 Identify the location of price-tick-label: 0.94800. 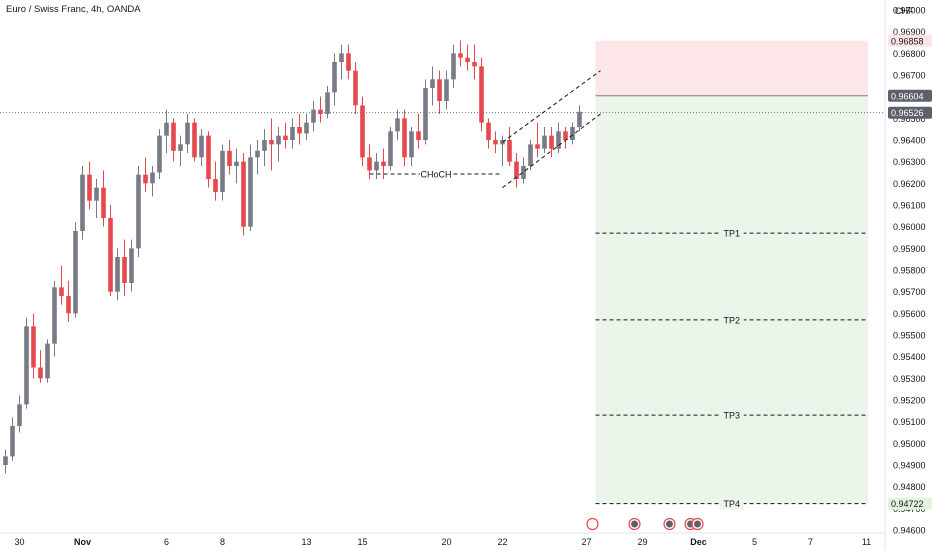
(909, 487).